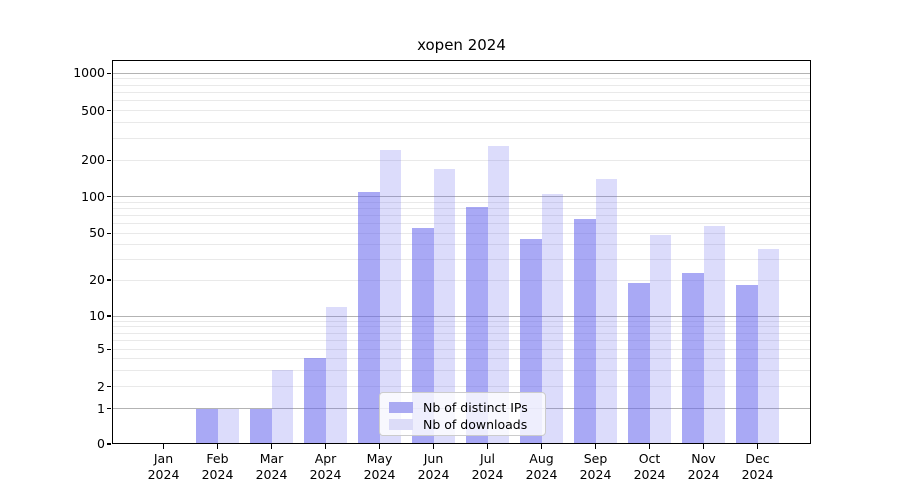 The image size is (900, 500). What do you see at coordinates (369, 317) in the screenshot?
I see `bar-ips-may` at bounding box center [369, 317].